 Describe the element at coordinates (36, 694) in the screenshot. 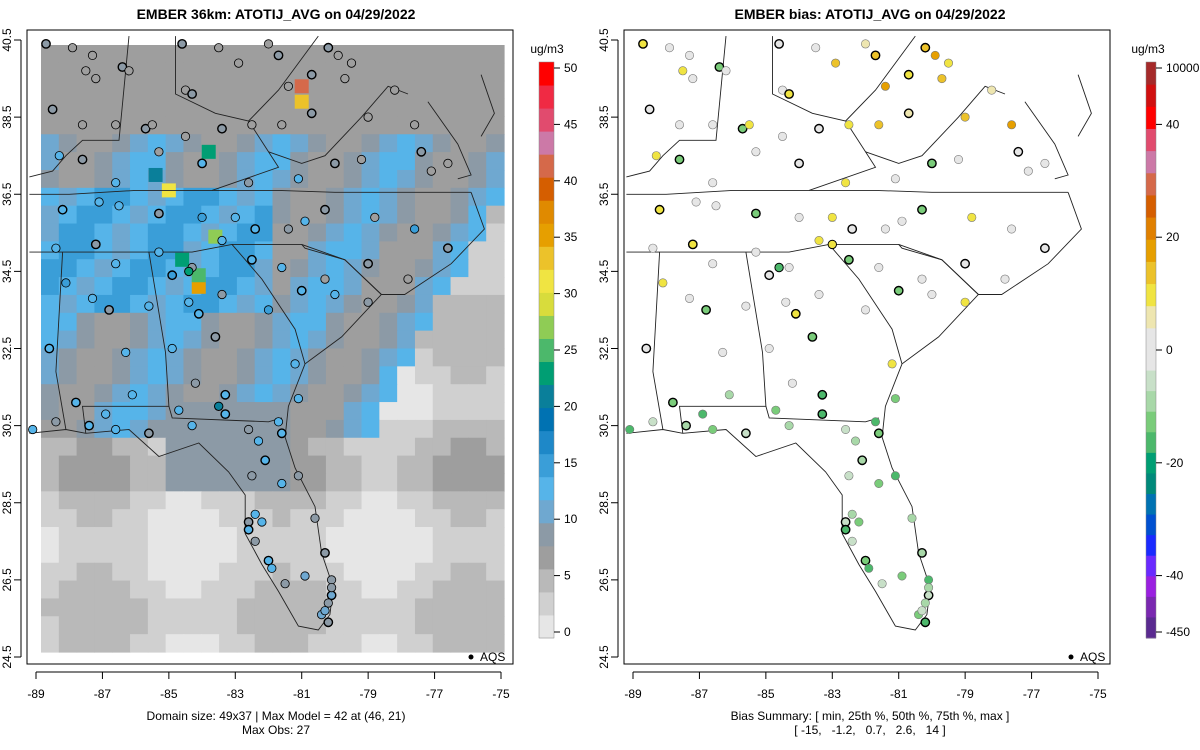

I see `x-tick-label: -89` at that location.